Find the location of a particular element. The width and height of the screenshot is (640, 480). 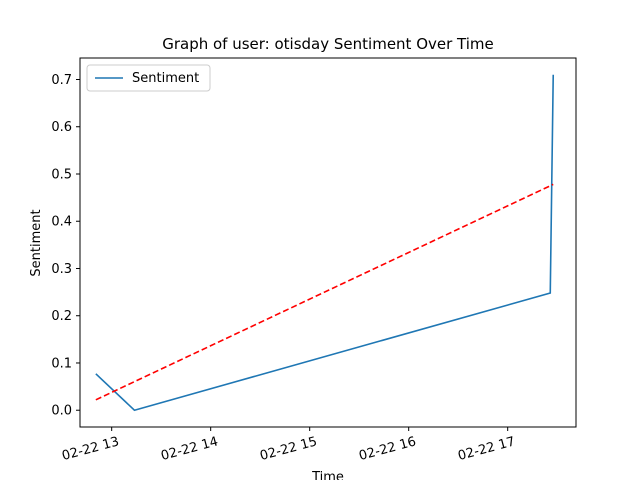

y-tick-label: 0.5 is located at coordinates (61, 174).